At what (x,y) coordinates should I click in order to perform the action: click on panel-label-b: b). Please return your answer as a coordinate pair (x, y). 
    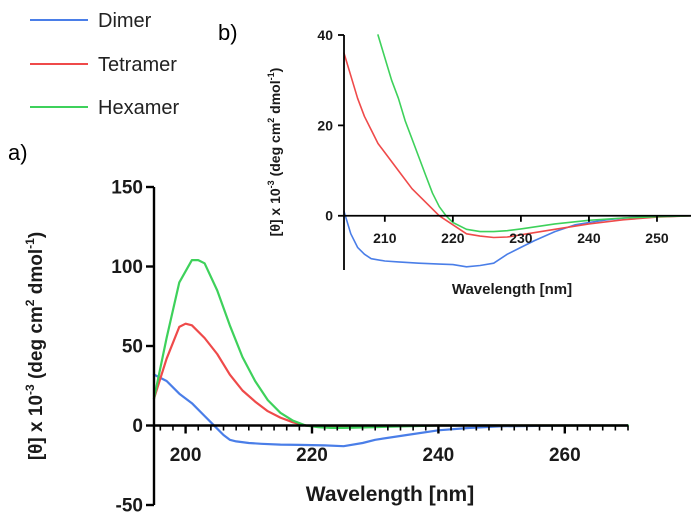
    Looking at the image, I should click on (228, 32).